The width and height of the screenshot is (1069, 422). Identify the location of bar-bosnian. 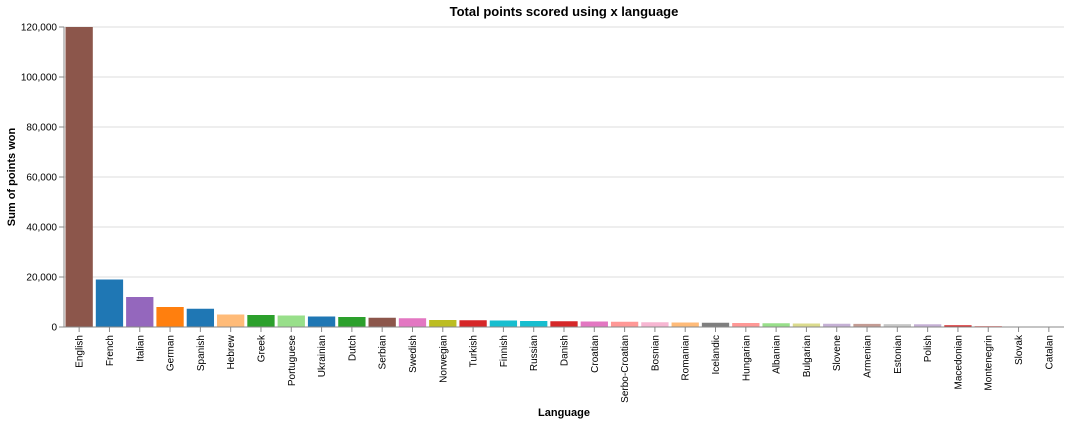
(655, 324).